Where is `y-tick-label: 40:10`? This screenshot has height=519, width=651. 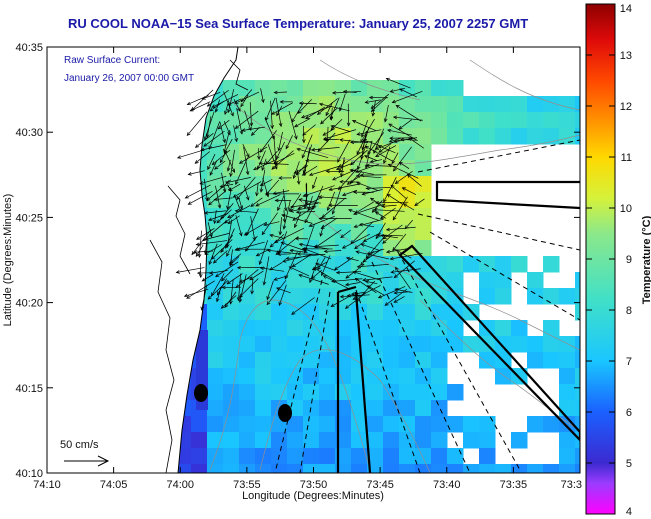 y-tick-label: 40:10 is located at coordinates (29, 474).